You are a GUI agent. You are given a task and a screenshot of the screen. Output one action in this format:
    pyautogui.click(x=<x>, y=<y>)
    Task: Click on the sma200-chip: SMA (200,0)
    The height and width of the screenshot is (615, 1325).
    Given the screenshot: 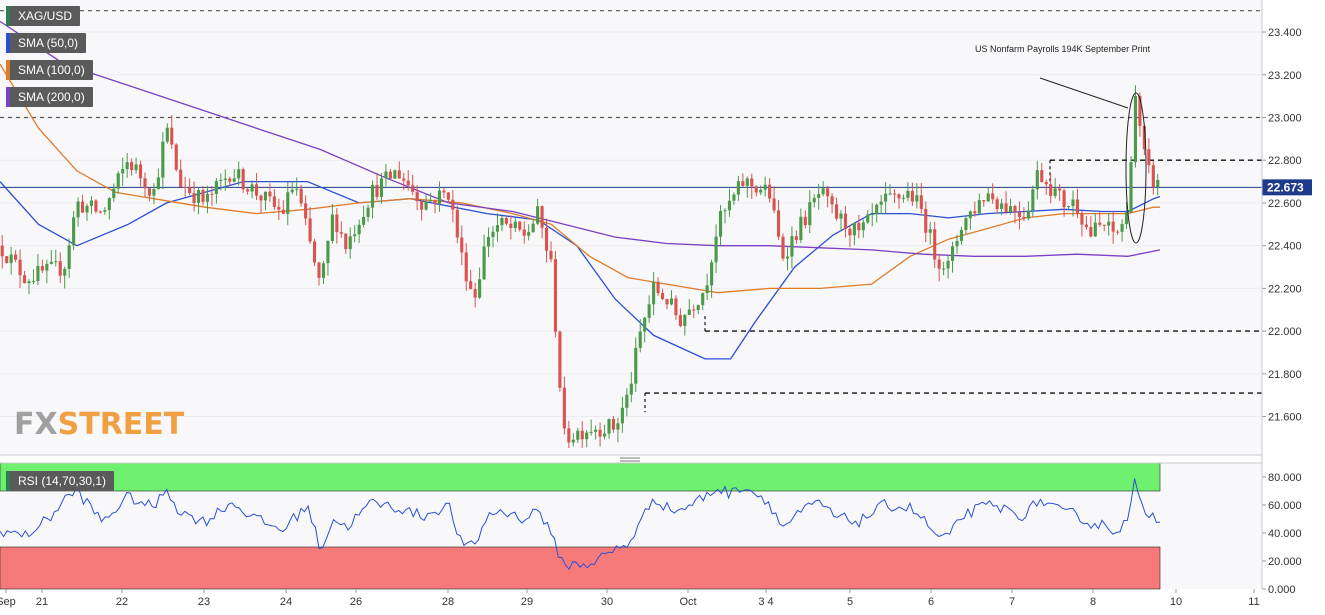 What is the action you would take?
    pyautogui.click(x=49, y=97)
    